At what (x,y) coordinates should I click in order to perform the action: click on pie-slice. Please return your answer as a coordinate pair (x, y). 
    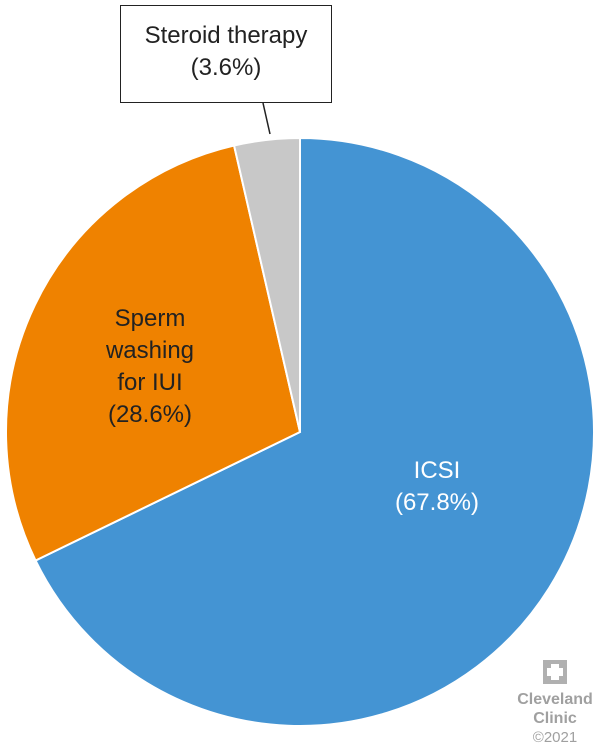
    Looking at the image, I should click on (266, 284).